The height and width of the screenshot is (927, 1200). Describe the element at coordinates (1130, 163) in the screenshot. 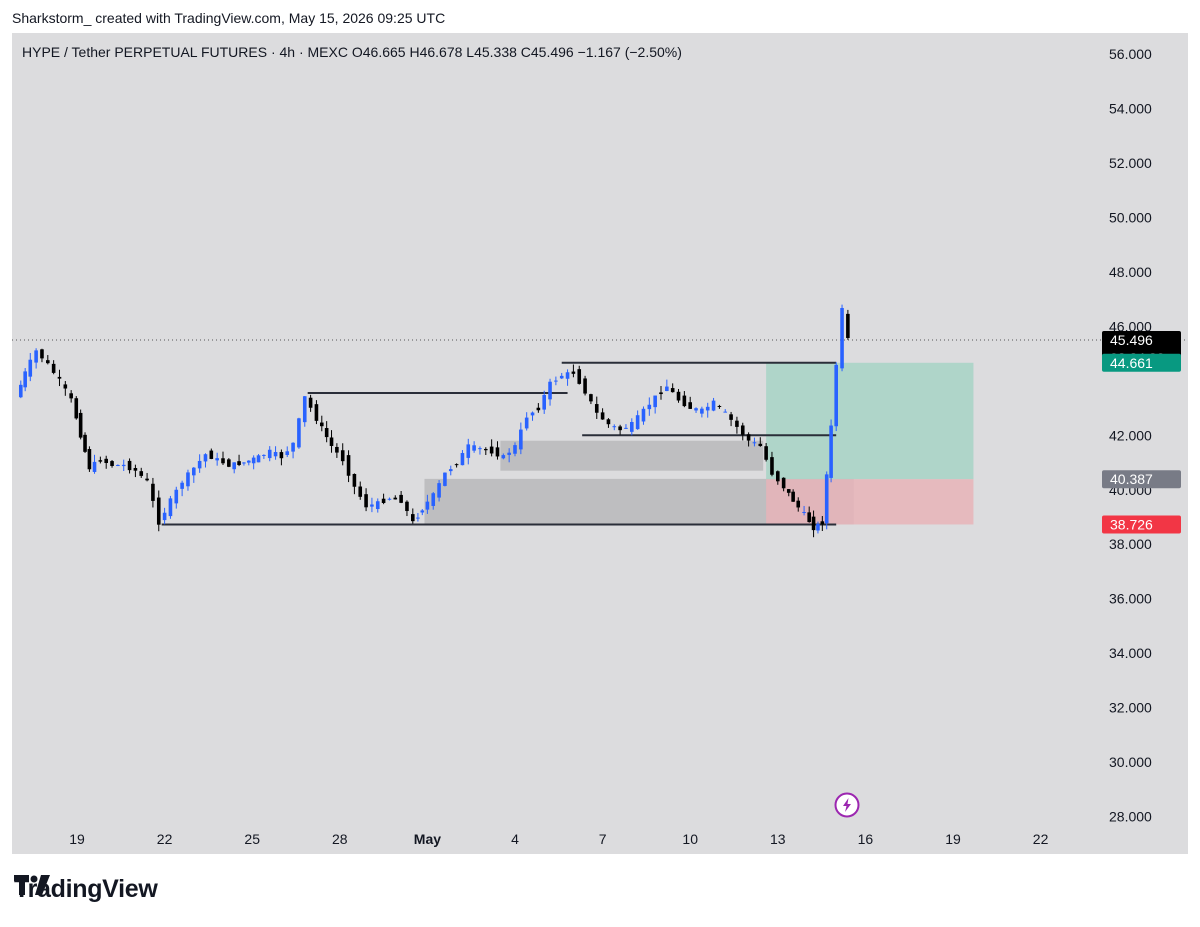

I see `y-tick-label-2: 52.000` at that location.